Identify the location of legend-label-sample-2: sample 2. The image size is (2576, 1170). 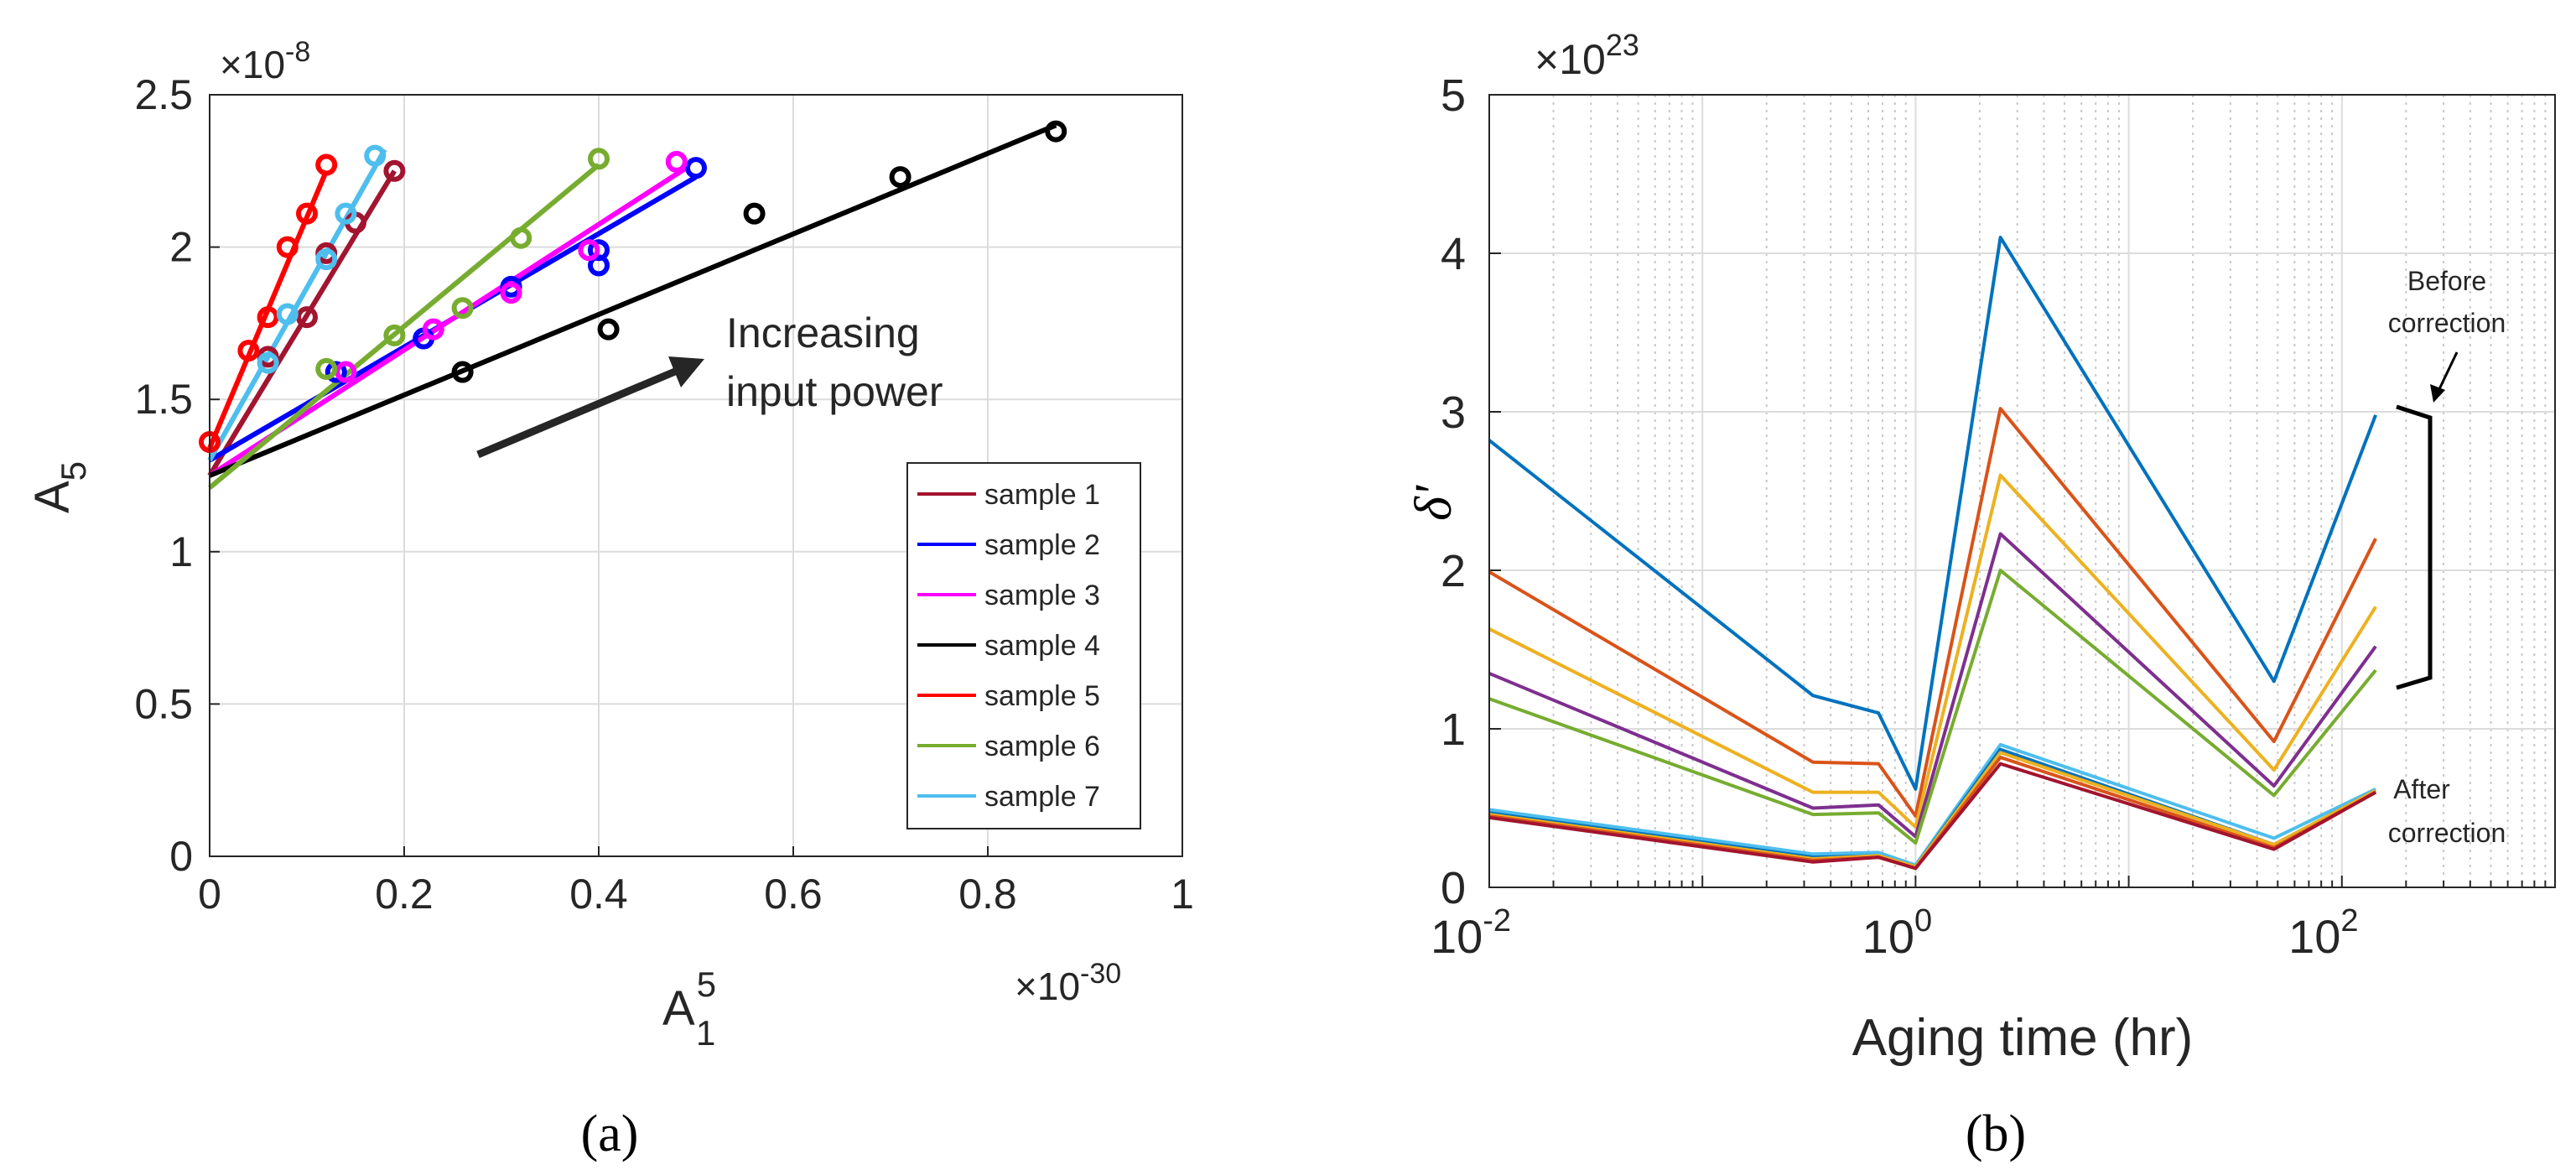
(1042, 545).